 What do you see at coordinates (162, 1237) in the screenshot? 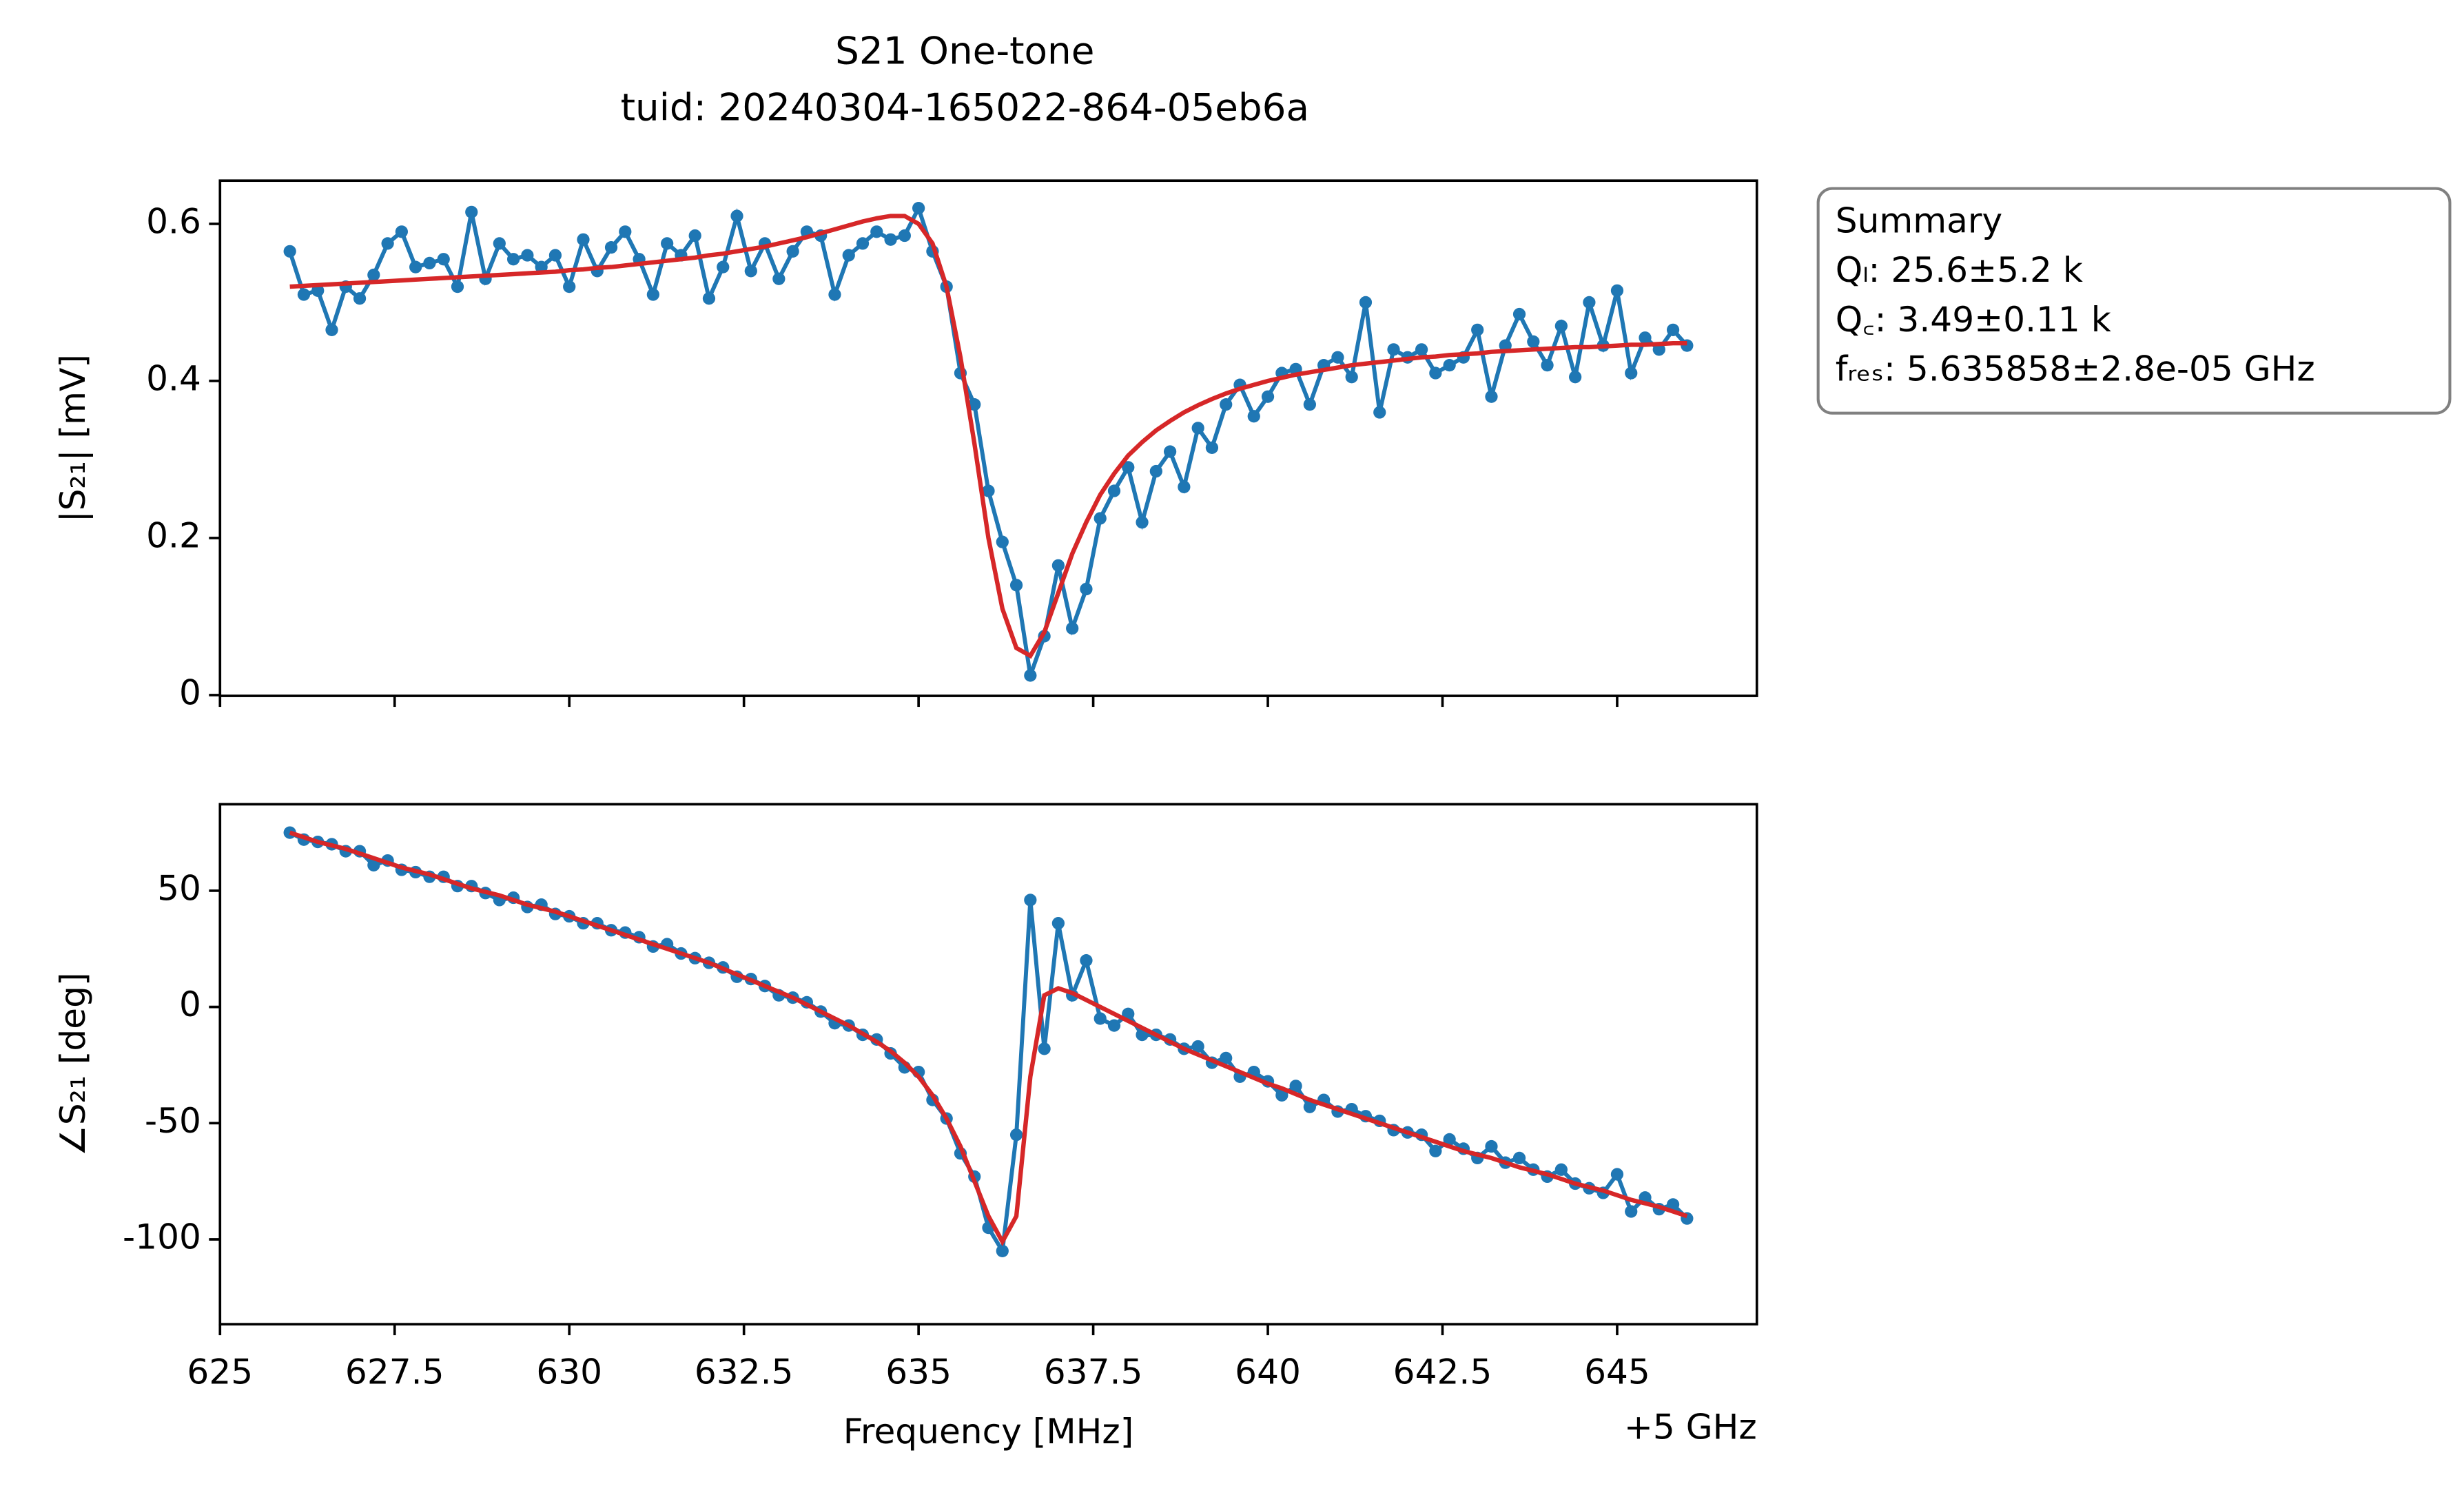
I see `y-tick-label: -100` at bounding box center [162, 1237].